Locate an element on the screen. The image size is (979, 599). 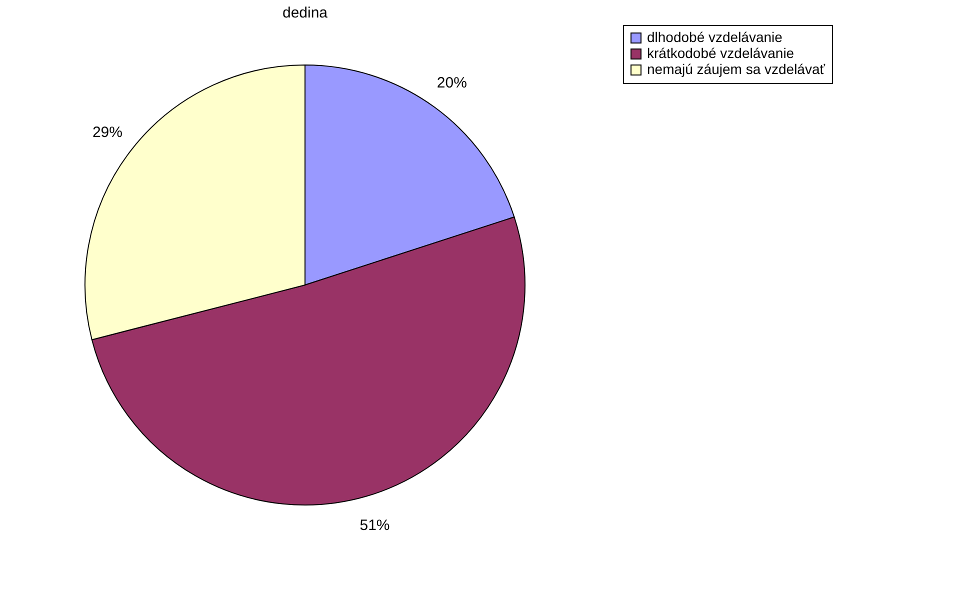
legend-label: krátkodobé vzdelávanie is located at coordinates (720, 53).